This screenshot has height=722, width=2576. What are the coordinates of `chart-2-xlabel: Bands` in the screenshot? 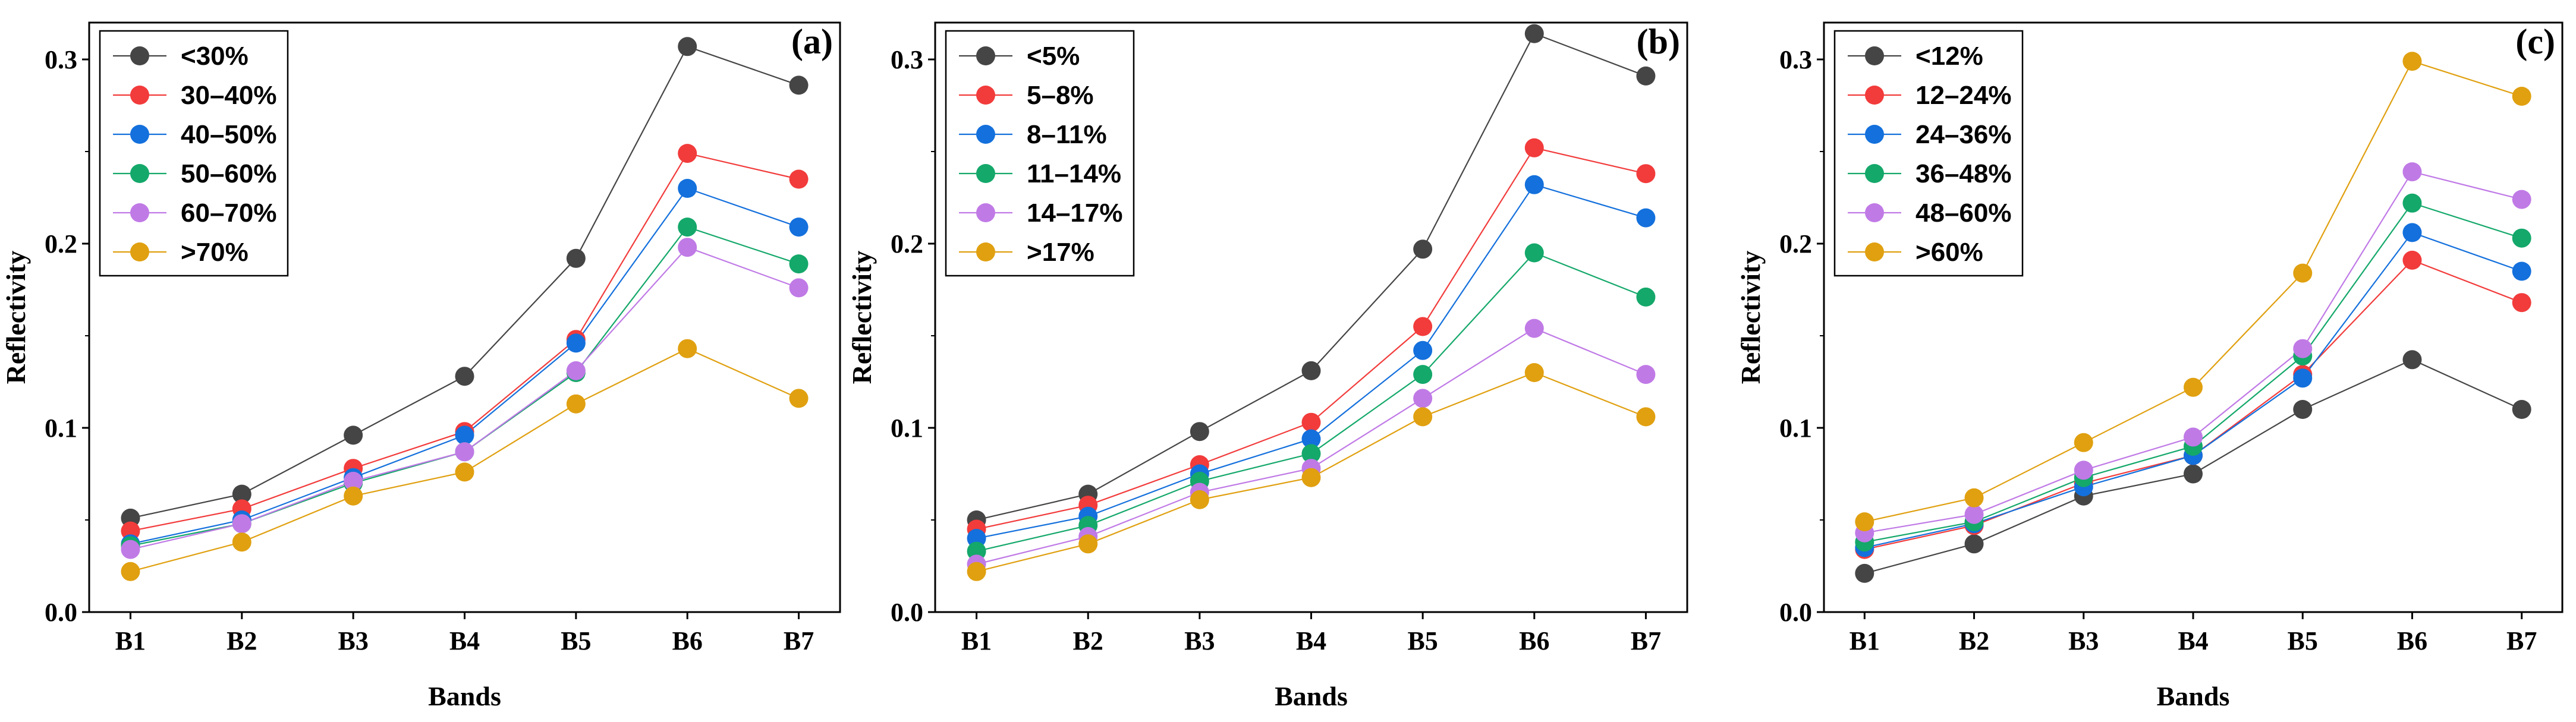 It's located at (2193, 696).